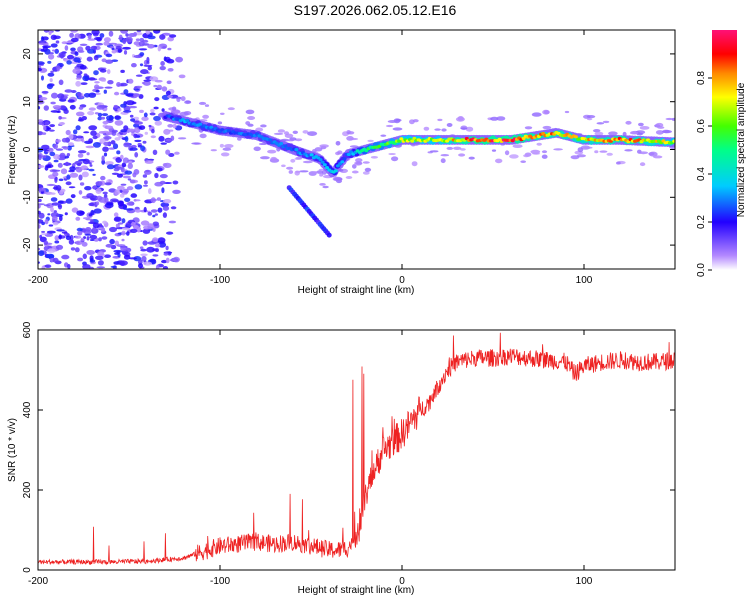 This screenshot has width=750, height=600. Describe the element at coordinates (27, 197) in the screenshot. I see `y-tick-label: -10` at that location.